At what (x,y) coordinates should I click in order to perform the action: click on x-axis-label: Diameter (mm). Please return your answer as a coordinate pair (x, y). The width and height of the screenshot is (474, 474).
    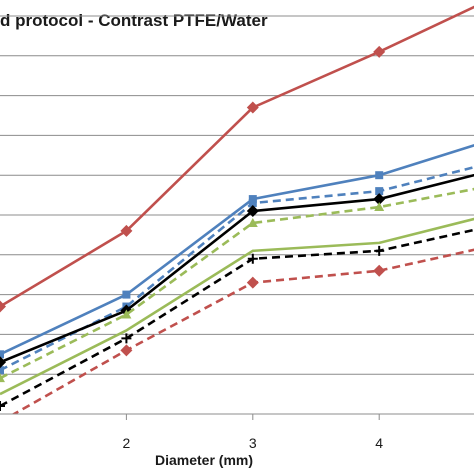
    Looking at the image, I should click on (204, 460).